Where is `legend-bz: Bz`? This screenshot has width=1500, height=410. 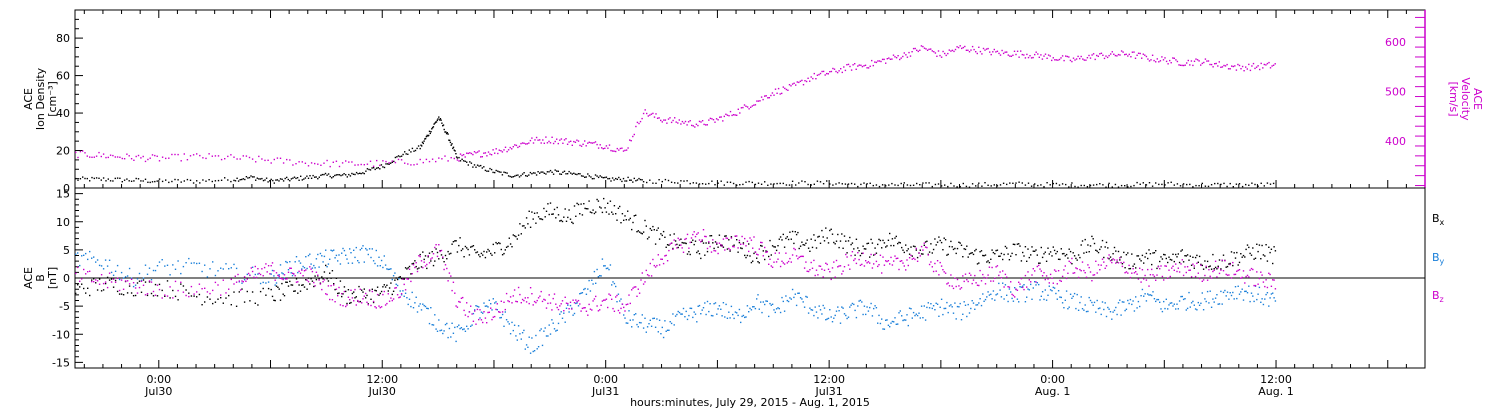
legend-bz: Bz is located at coordinates (1438, 296).